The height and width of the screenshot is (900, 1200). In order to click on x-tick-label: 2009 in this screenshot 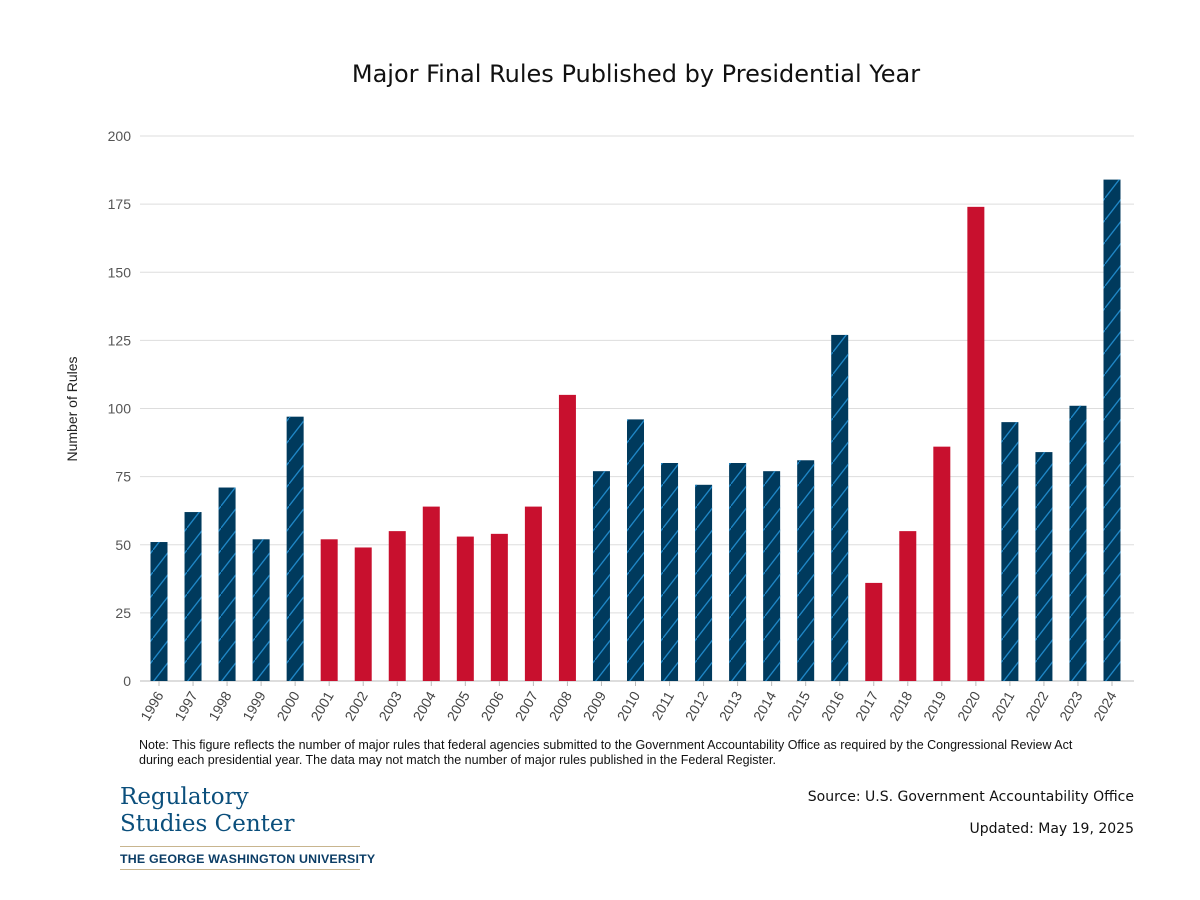, I will do `click(595, 705)`.